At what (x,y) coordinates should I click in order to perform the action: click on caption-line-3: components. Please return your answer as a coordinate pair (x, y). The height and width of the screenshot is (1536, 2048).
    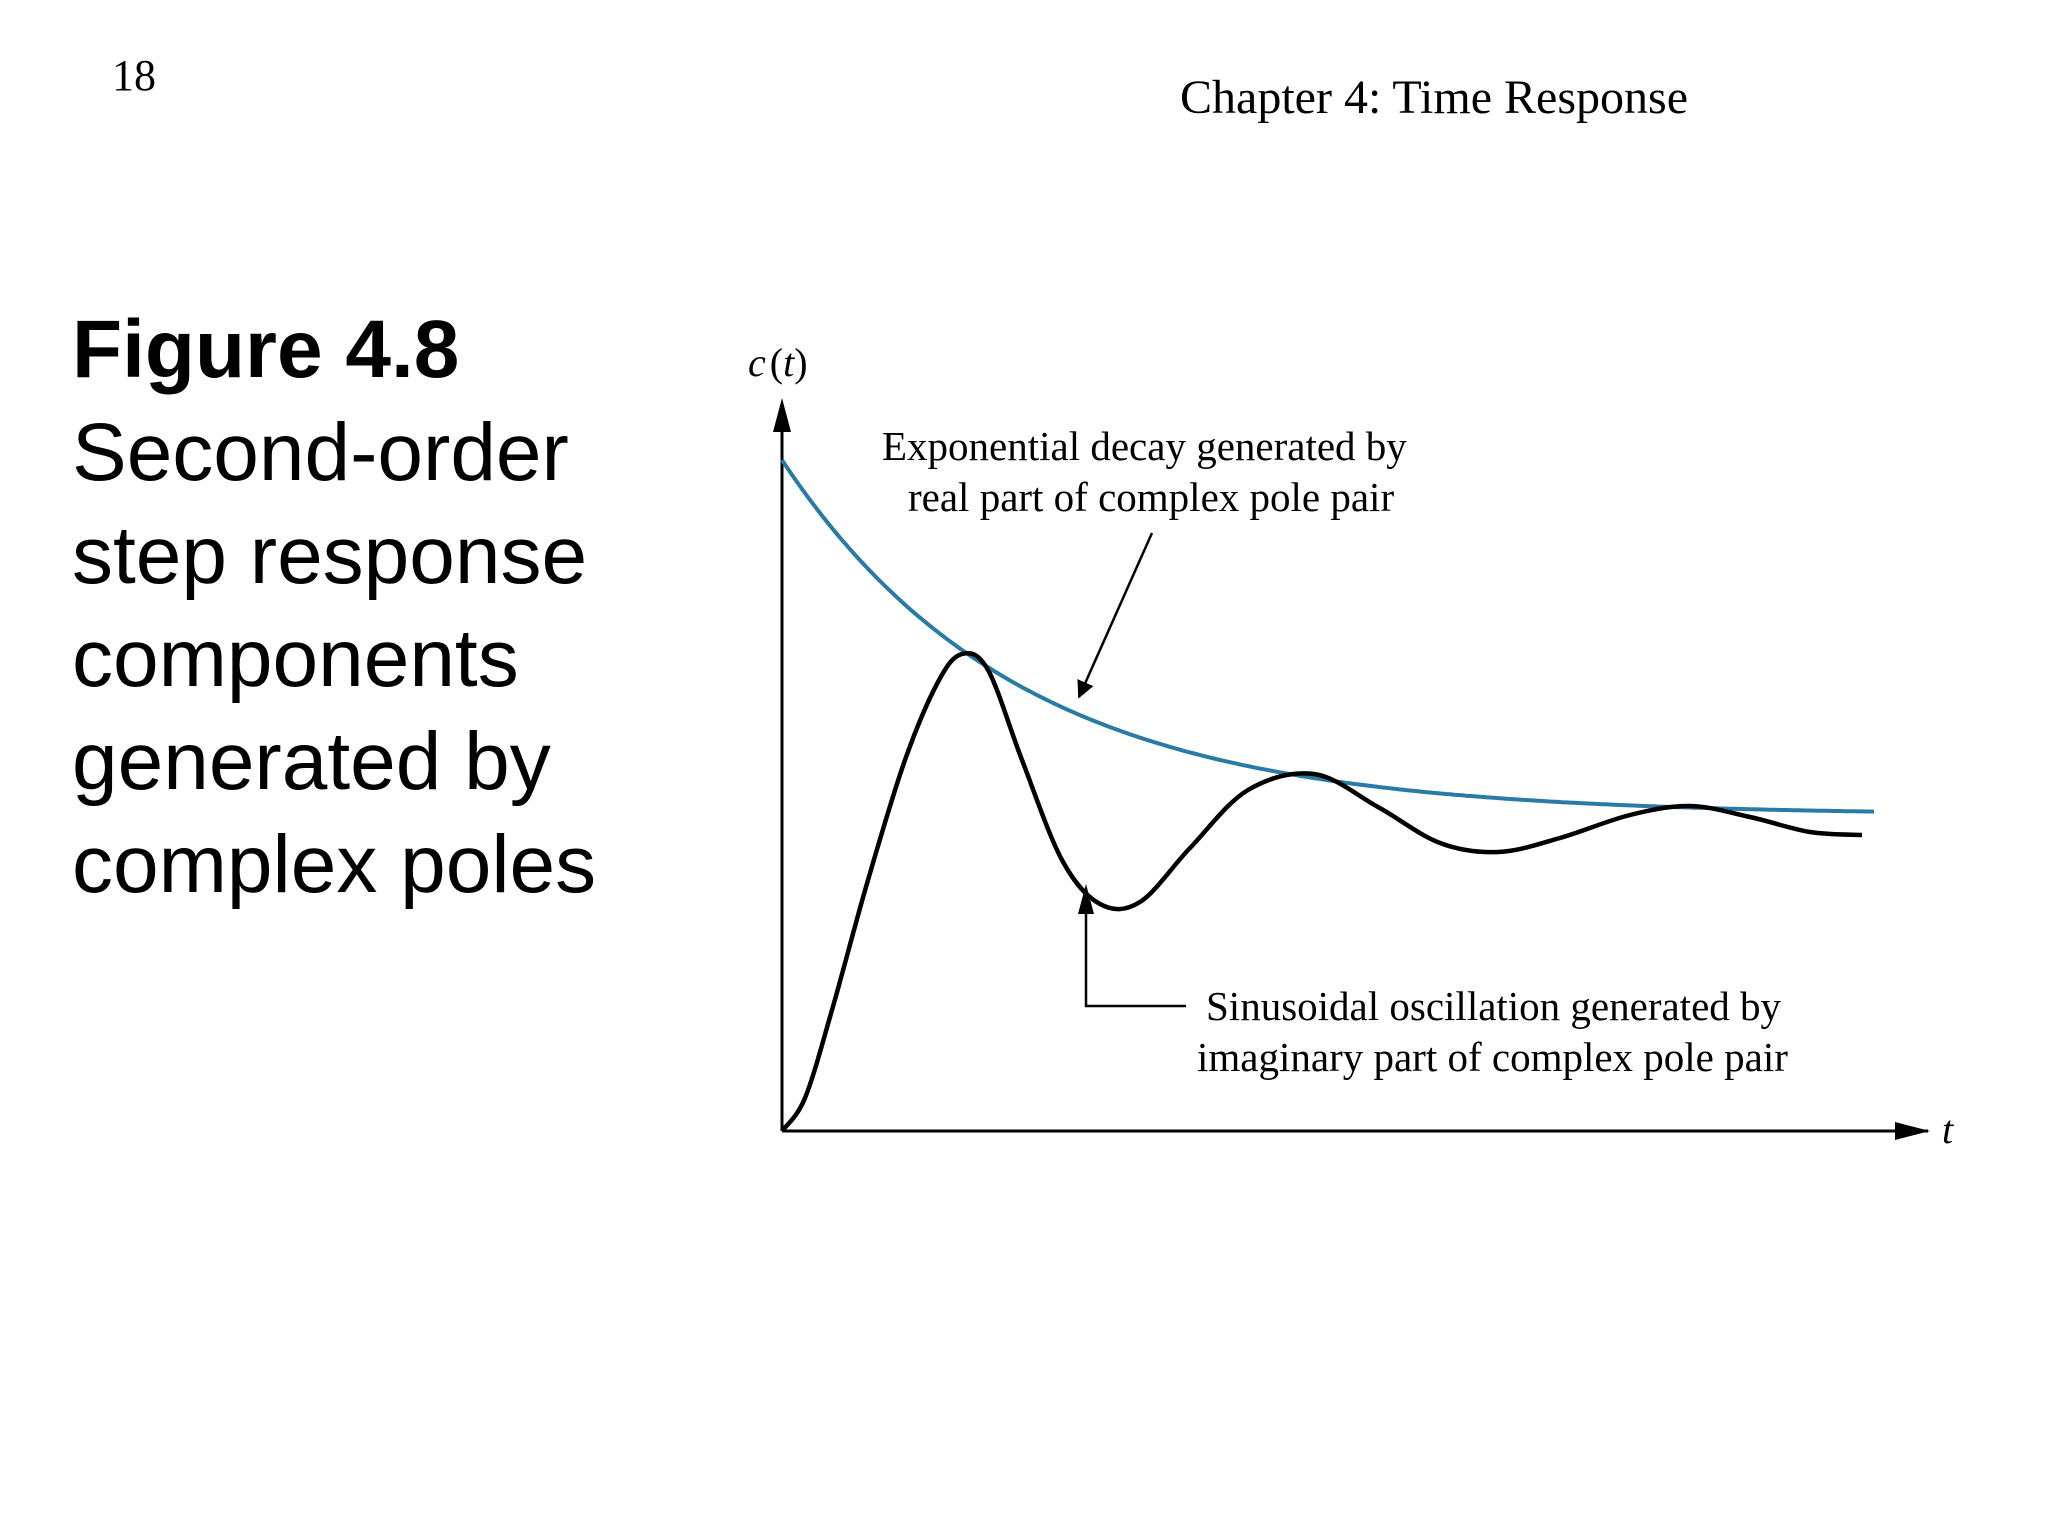
    Looking at the image, I should click on (295, 658).